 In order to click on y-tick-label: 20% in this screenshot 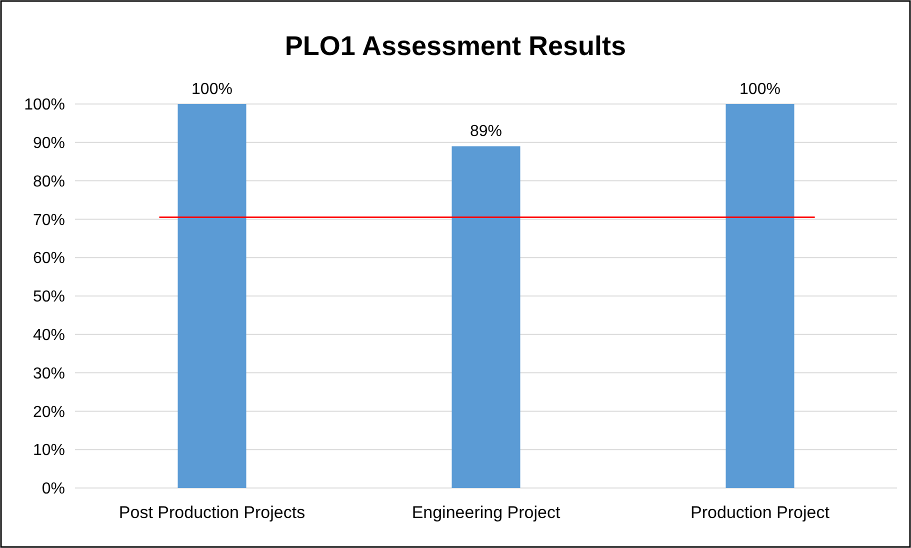, I will do `click(48, 412)`.